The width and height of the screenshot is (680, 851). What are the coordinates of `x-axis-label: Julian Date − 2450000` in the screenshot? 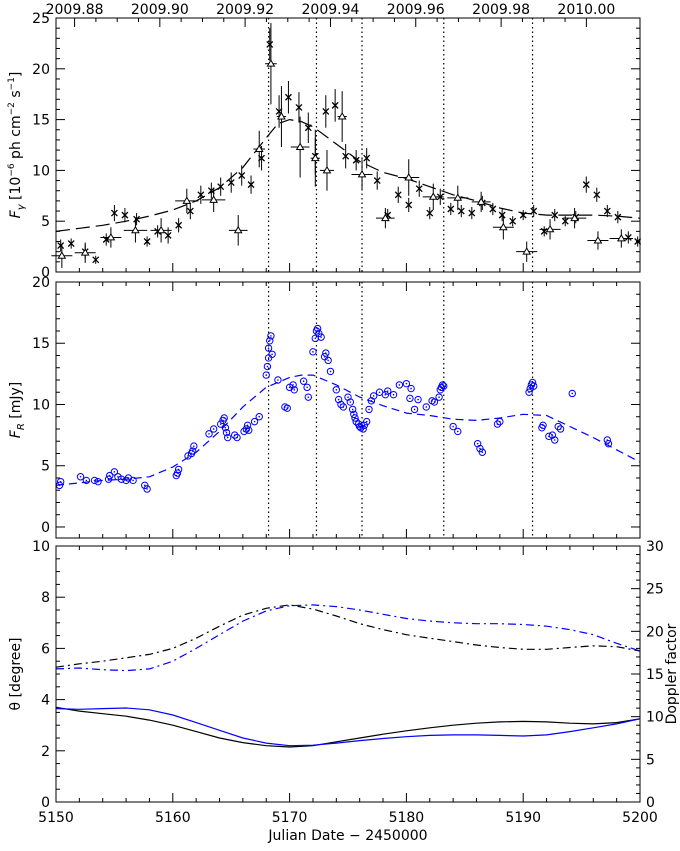 It's located at (347, 836).